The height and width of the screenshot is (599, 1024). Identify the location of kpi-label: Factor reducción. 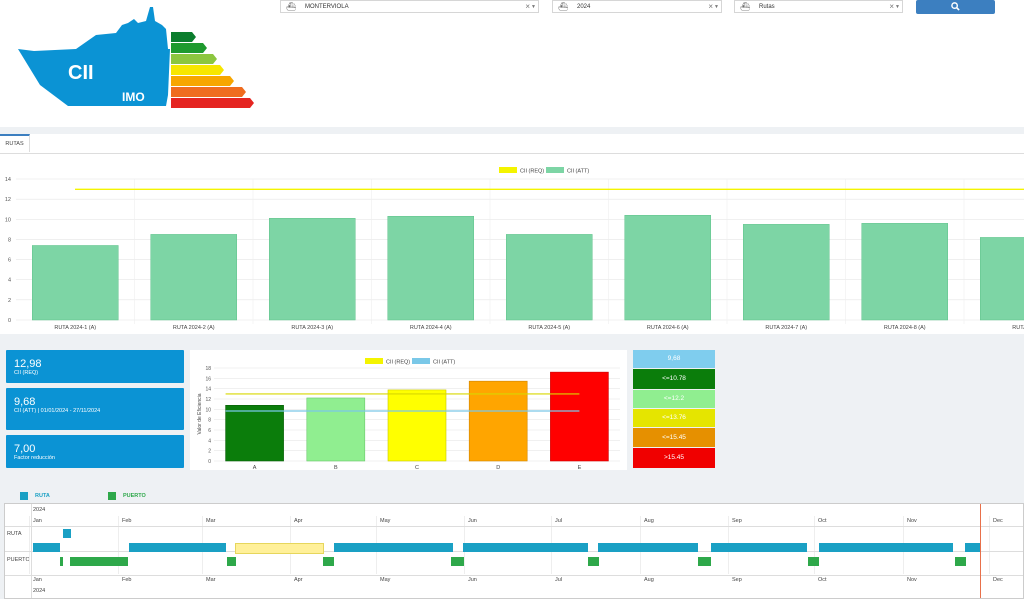
(34, 458).